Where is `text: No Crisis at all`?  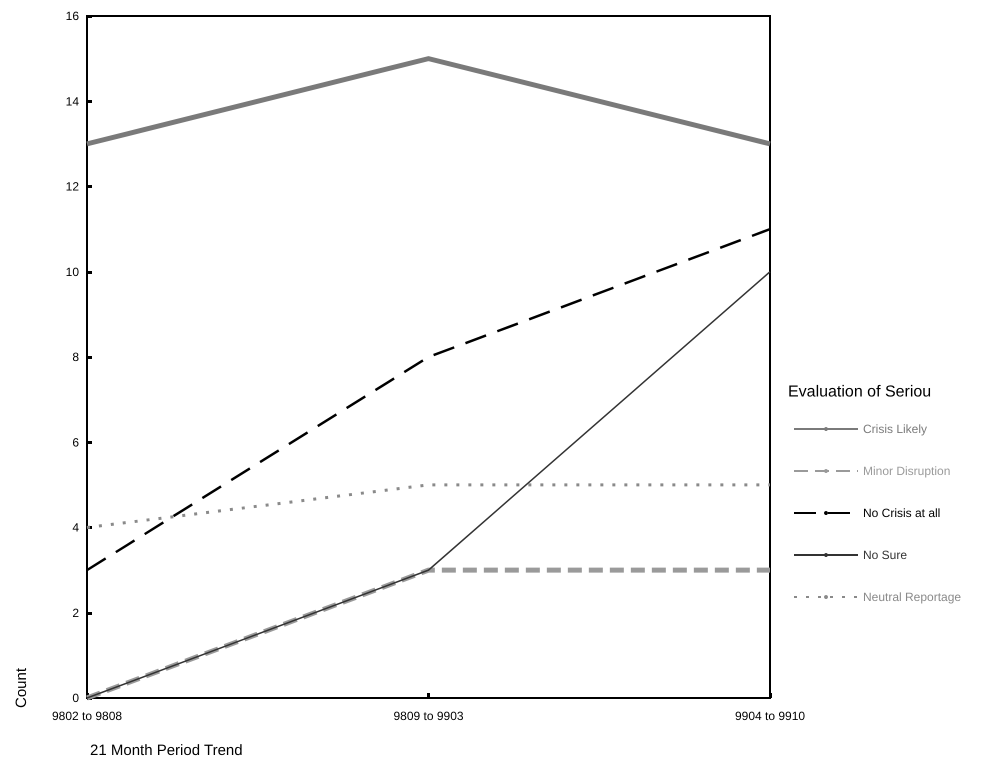 text: No Crisis at all is located at coordinates (901, 513).